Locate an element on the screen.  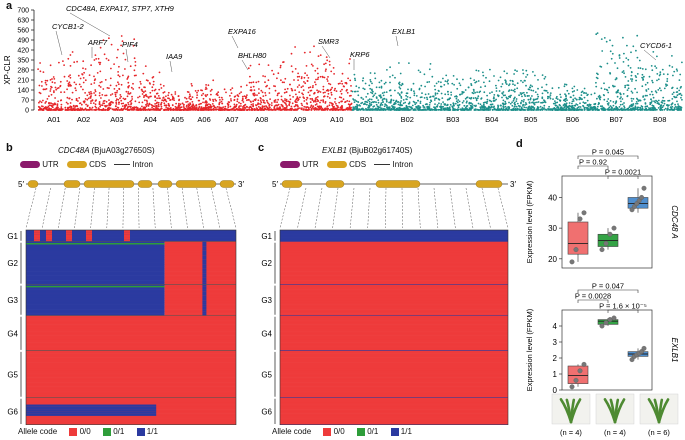
chromosome-a09 is located at coordinates (299, 78).